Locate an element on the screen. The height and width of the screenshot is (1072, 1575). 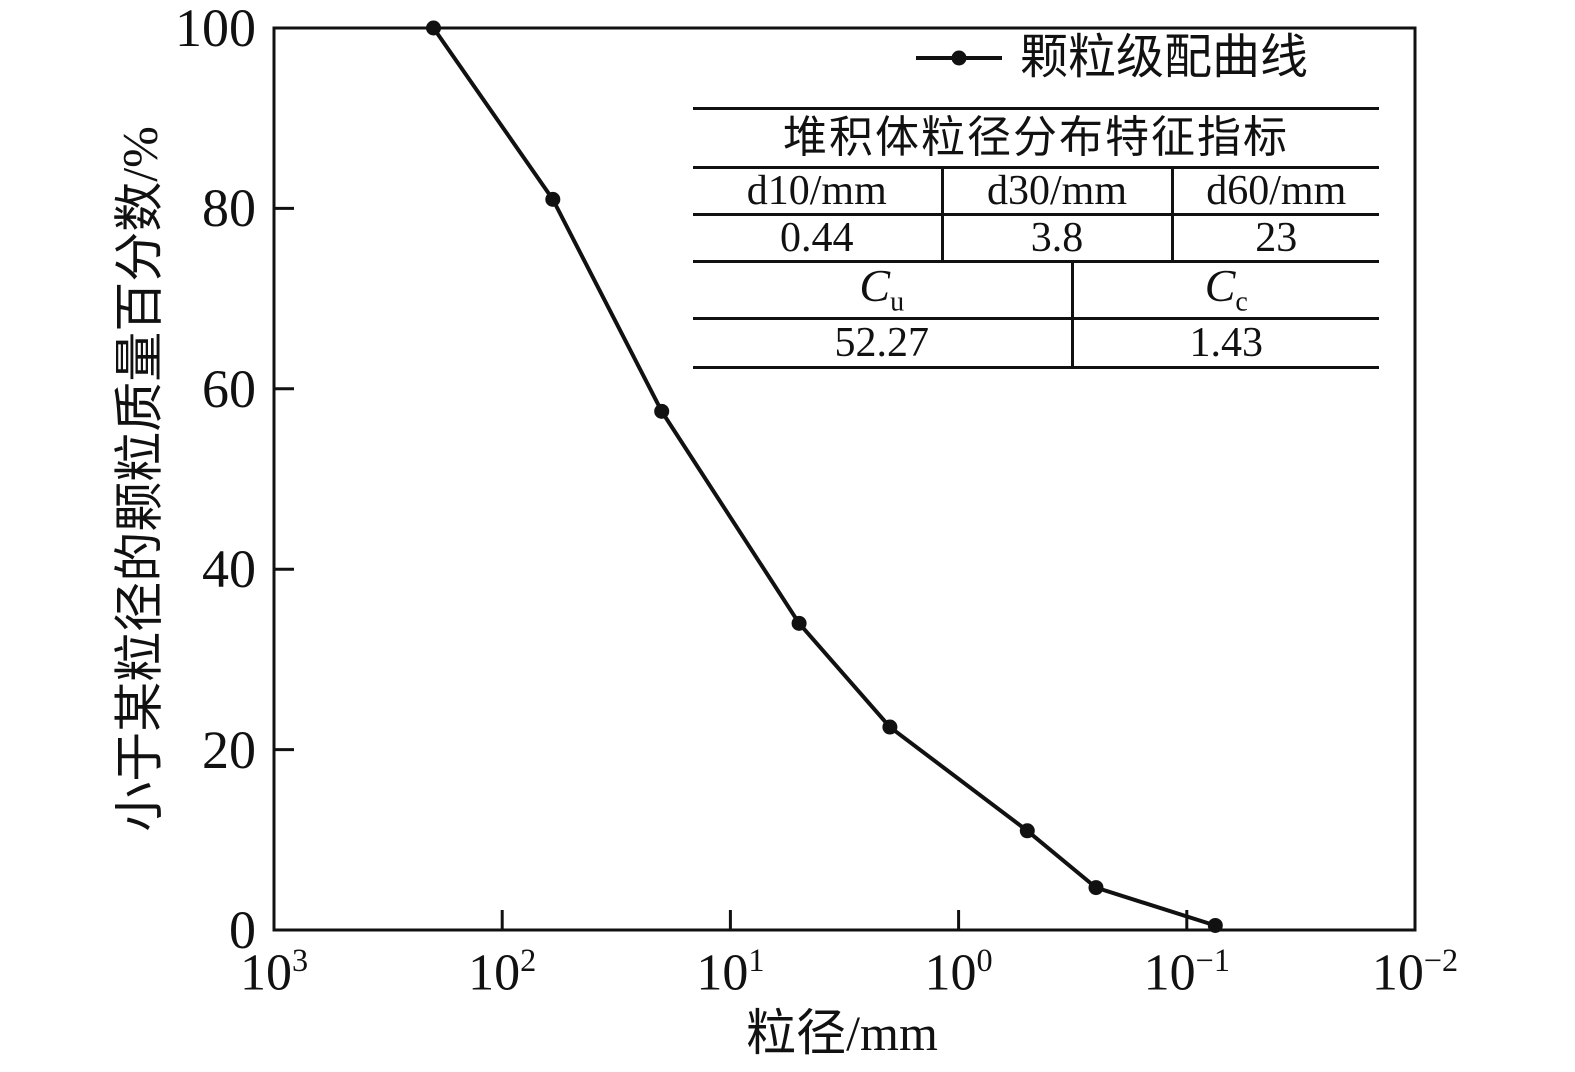
table-value-cc: 1.43 is located at coordinates (1225, 343).